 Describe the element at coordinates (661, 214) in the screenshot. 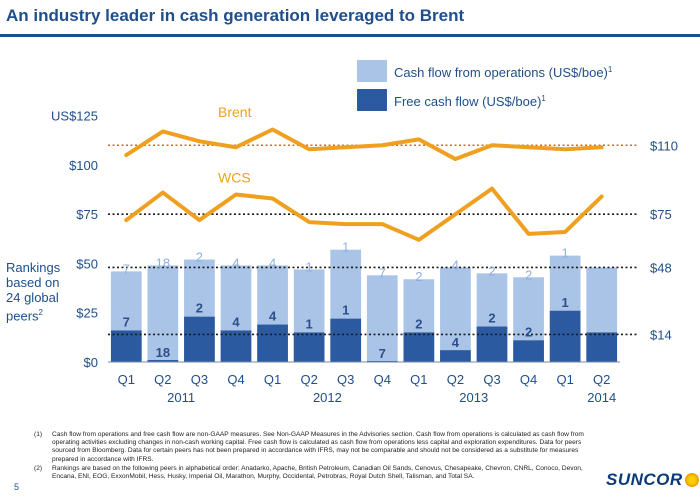

I see `reference-label-1: $75` at that location.